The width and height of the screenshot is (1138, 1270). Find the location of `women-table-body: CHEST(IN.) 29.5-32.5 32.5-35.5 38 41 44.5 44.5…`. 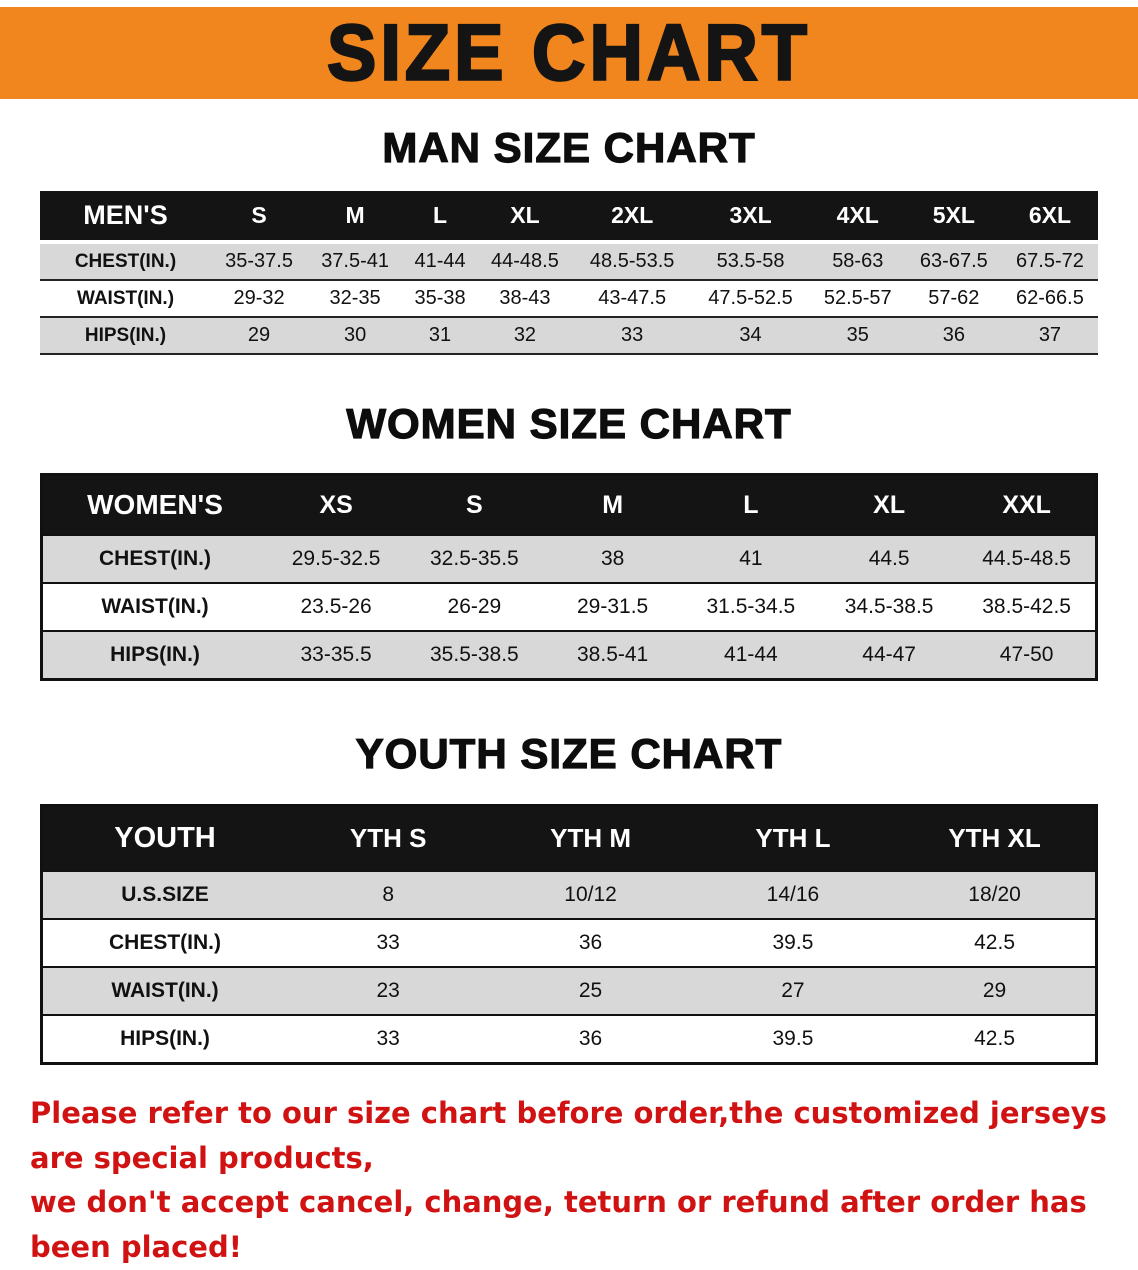

women-table-body: CHEST(IN.) 29.5-32.5 32.5-35.5 38 41 44.5 44.5… is located at coordinates (569, 607).